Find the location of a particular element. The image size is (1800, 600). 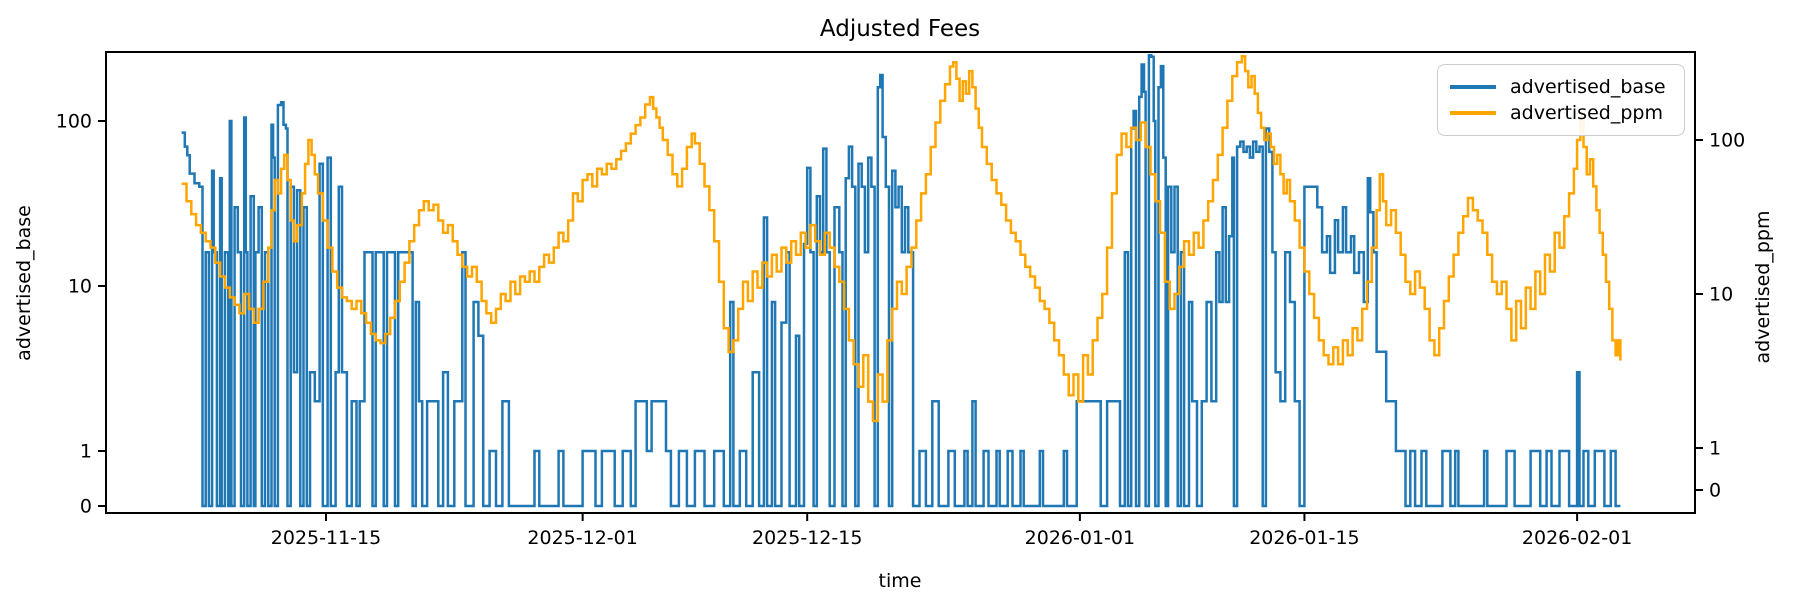

legend-swatch-advertised-base is located at coordinates (1473, 87).